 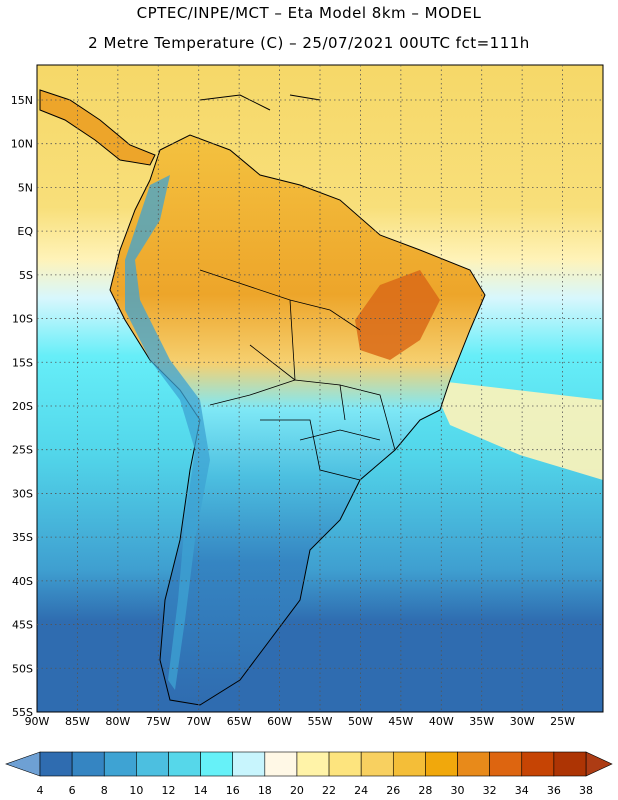 What do you see at coordinates (37, 721) in the screenshot?
I see `lon-label: 90W` at bounding box center [37, 721].